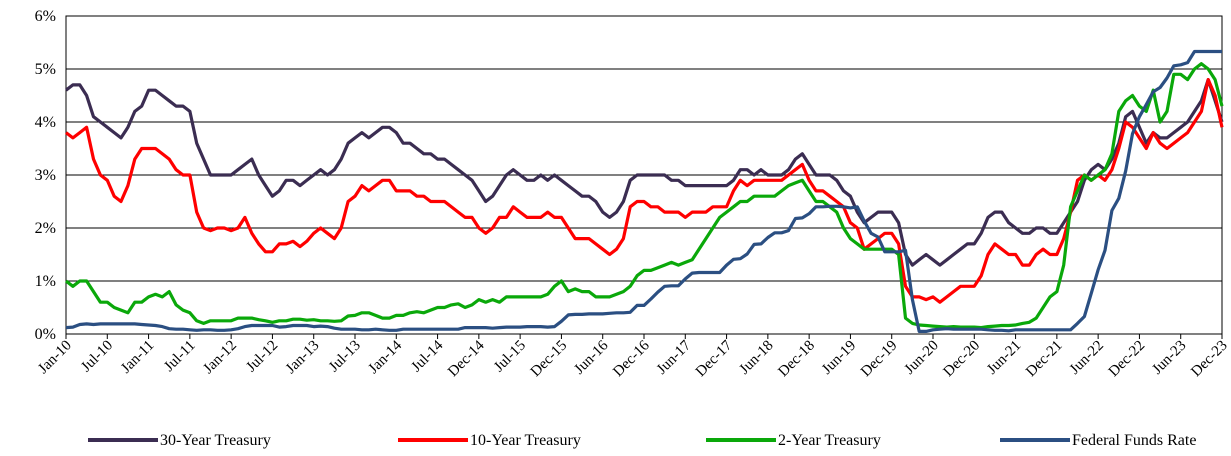 This screenshot has width=1231, height=456. What do you see at coordinates (674, 357) in the screenshot?
I see `x-tick-label: Jun-17` at bounding box center [674, 357].